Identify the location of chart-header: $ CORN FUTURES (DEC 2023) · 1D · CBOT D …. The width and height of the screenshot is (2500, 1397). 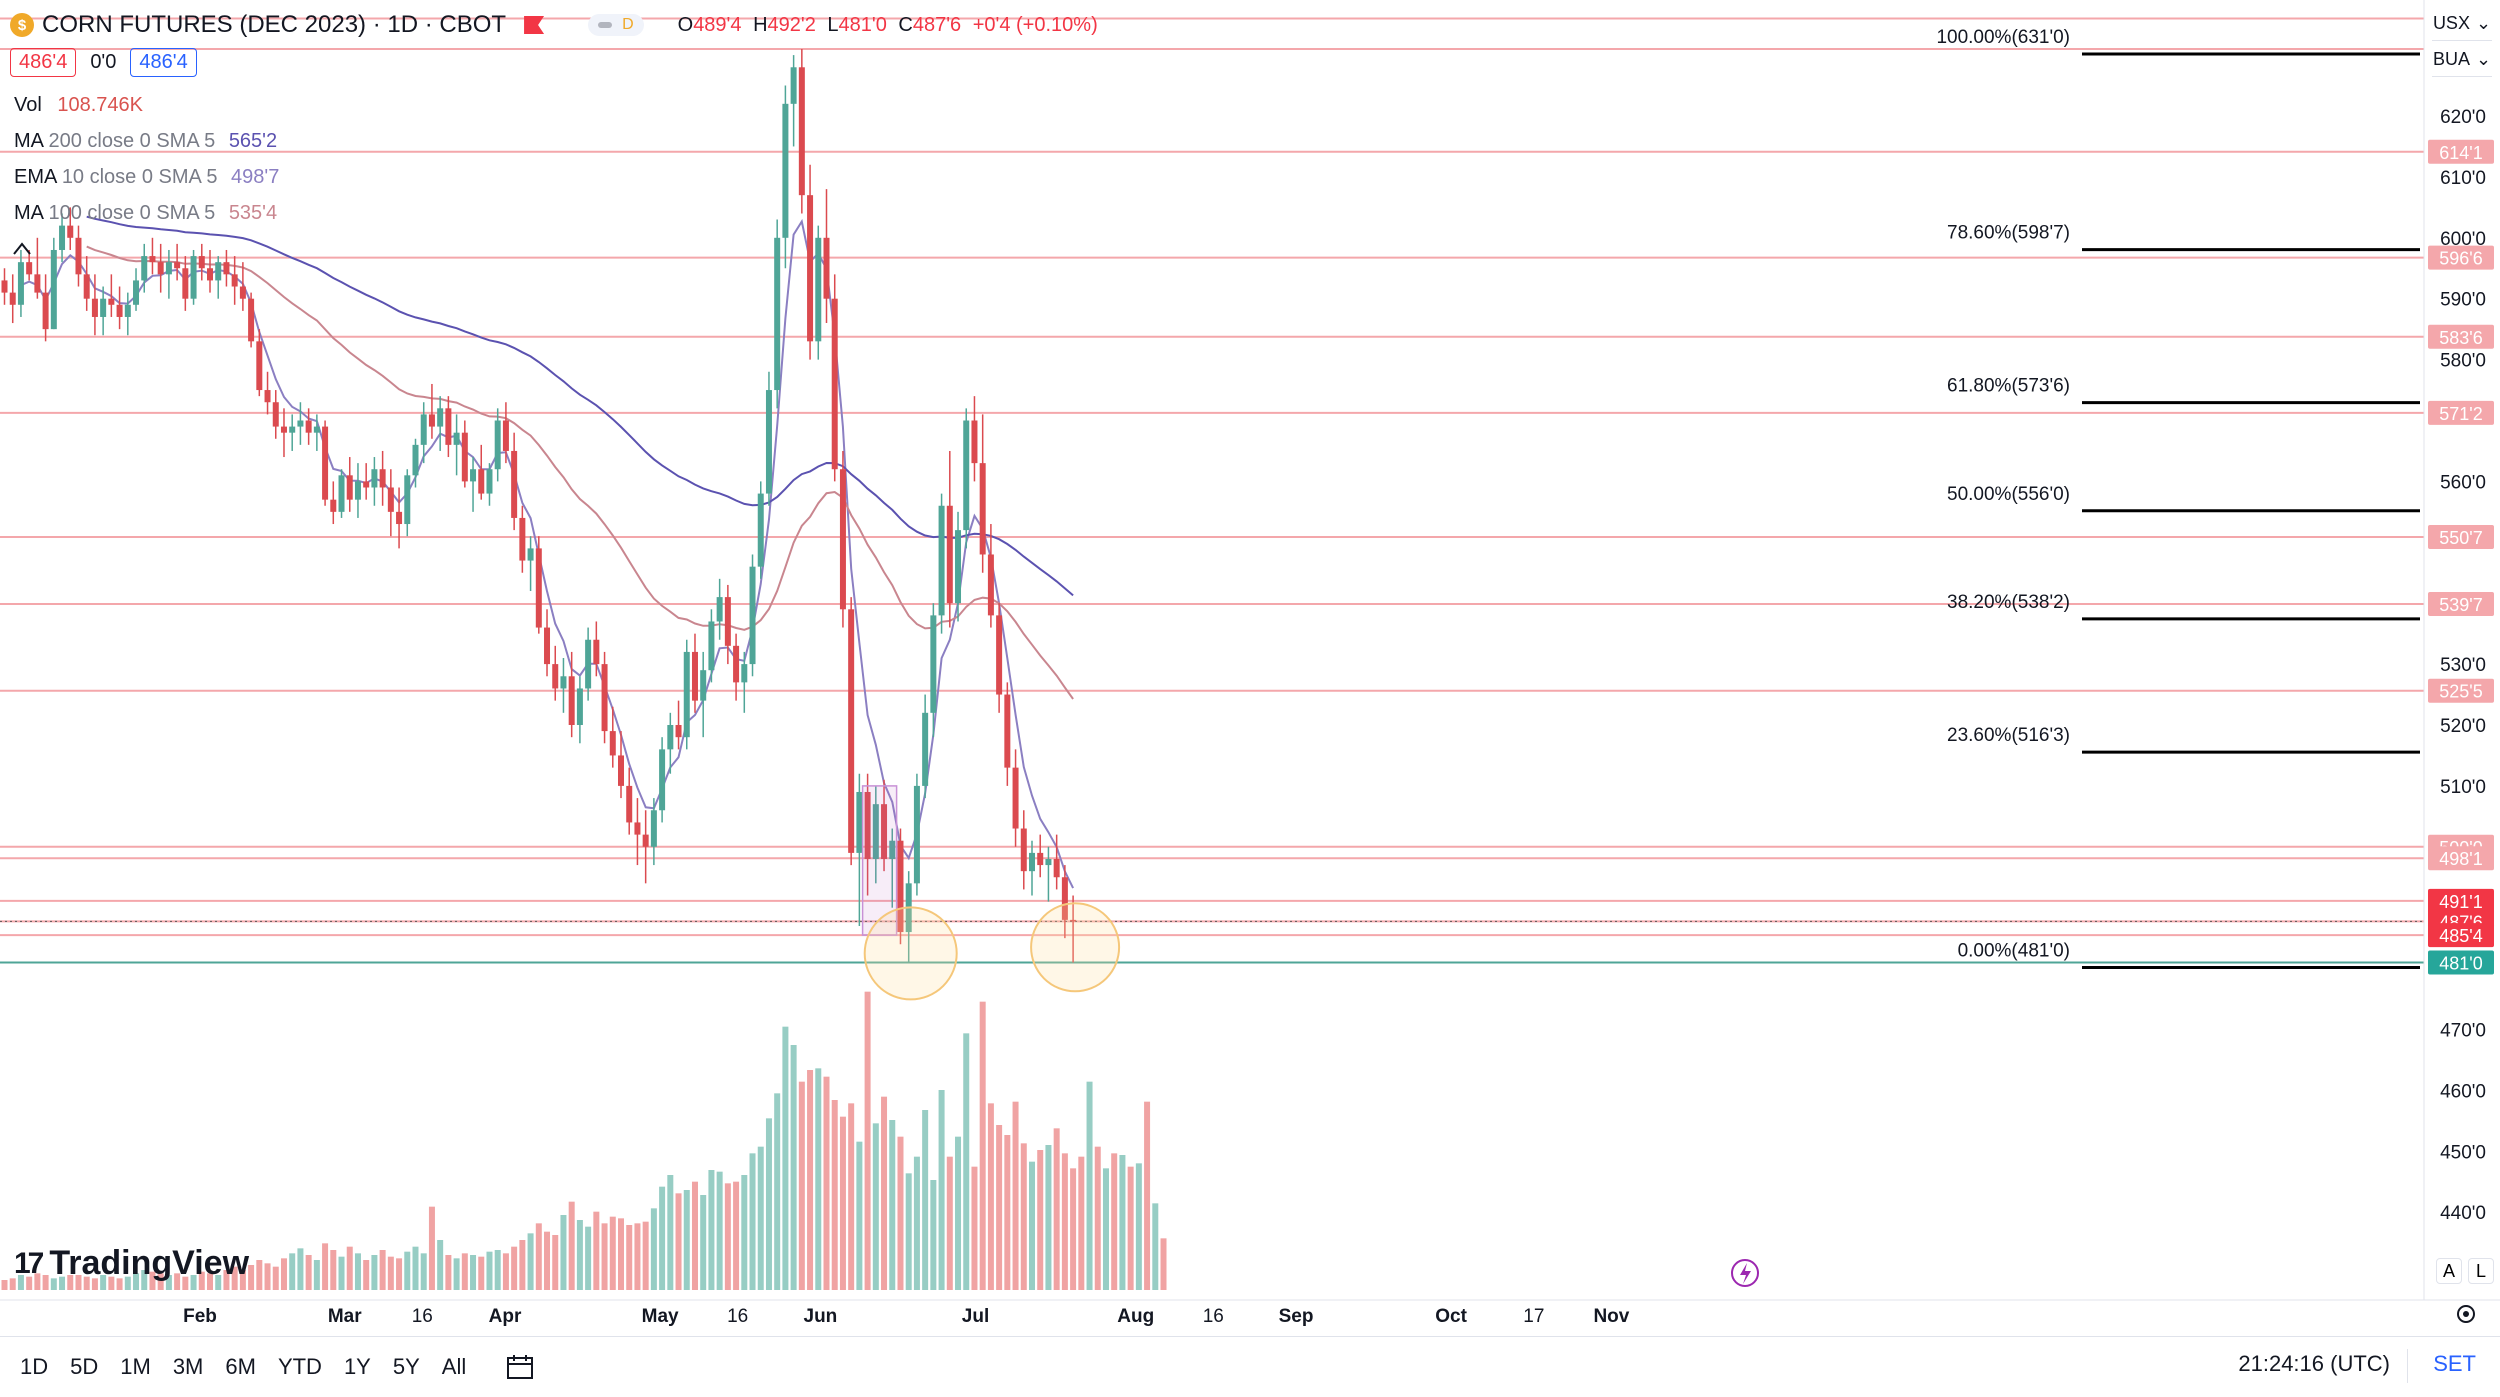
(557, 25).